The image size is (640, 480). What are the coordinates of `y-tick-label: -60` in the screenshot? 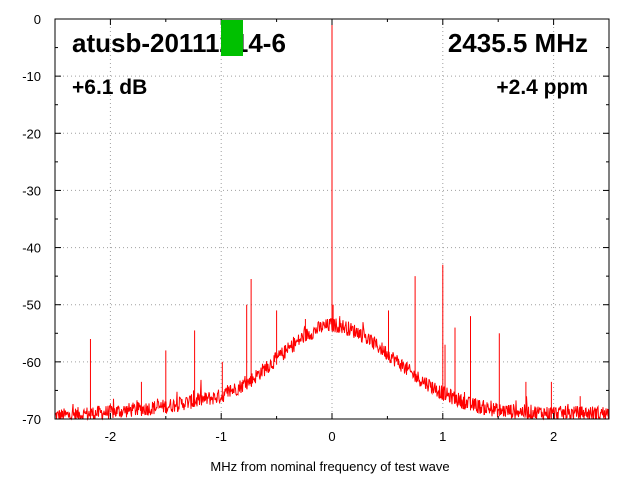 It's located at (31, 362).